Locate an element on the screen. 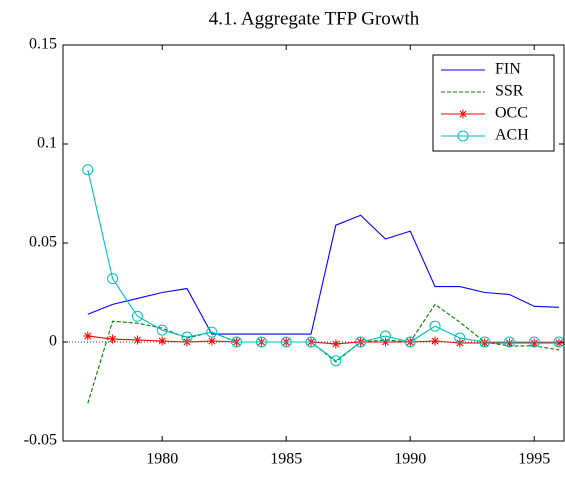  y-tick-label: 0.05 is located at coordinates (43, 242).